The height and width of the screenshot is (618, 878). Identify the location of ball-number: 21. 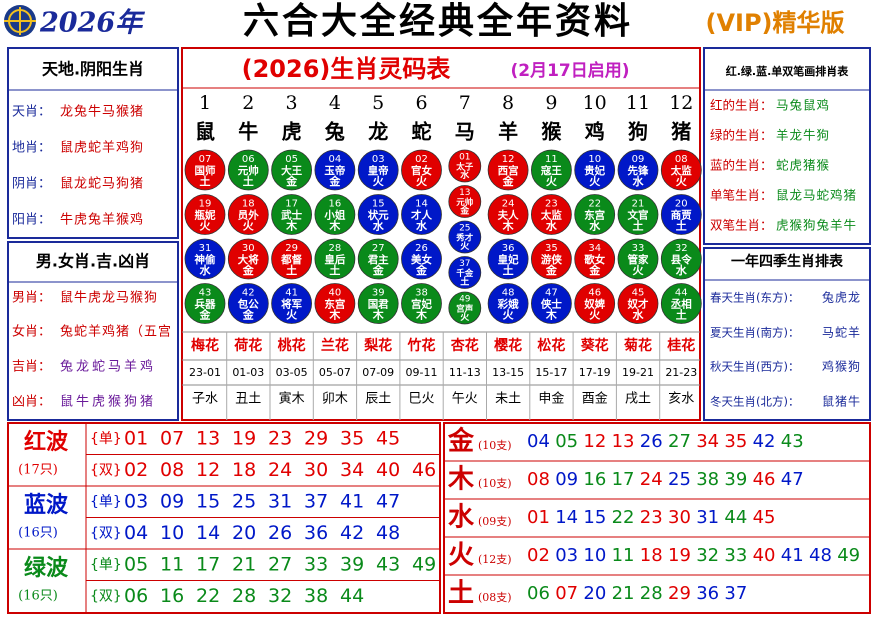
(638, 204).